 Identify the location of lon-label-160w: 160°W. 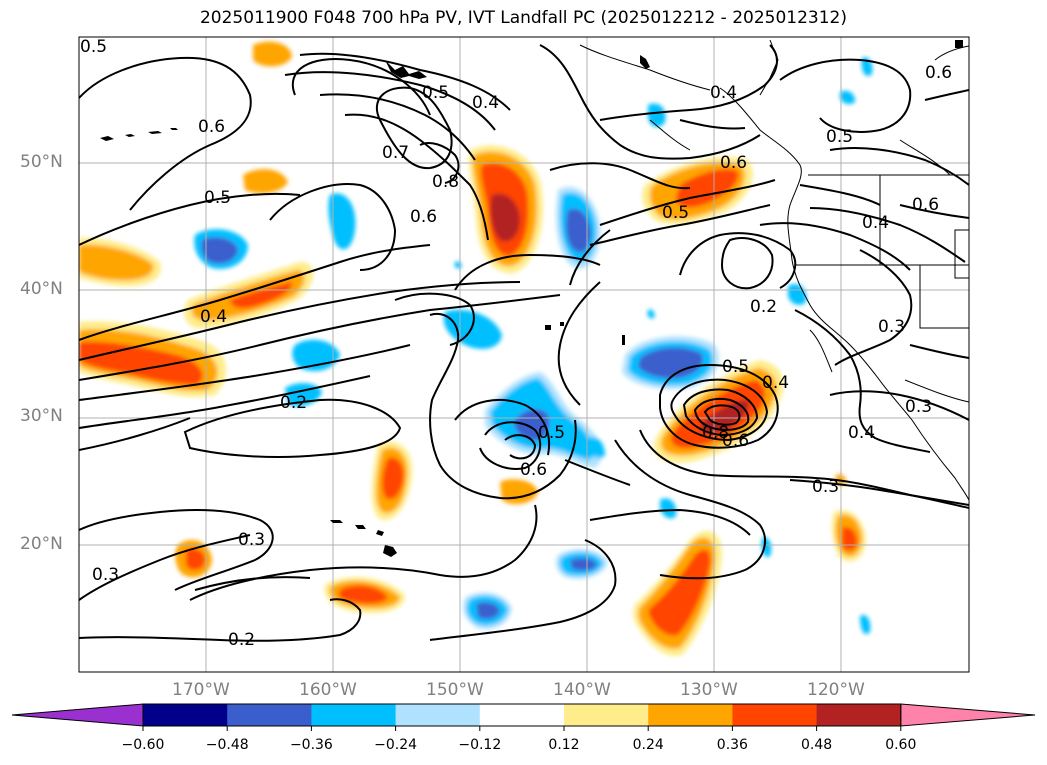
(328, 690).